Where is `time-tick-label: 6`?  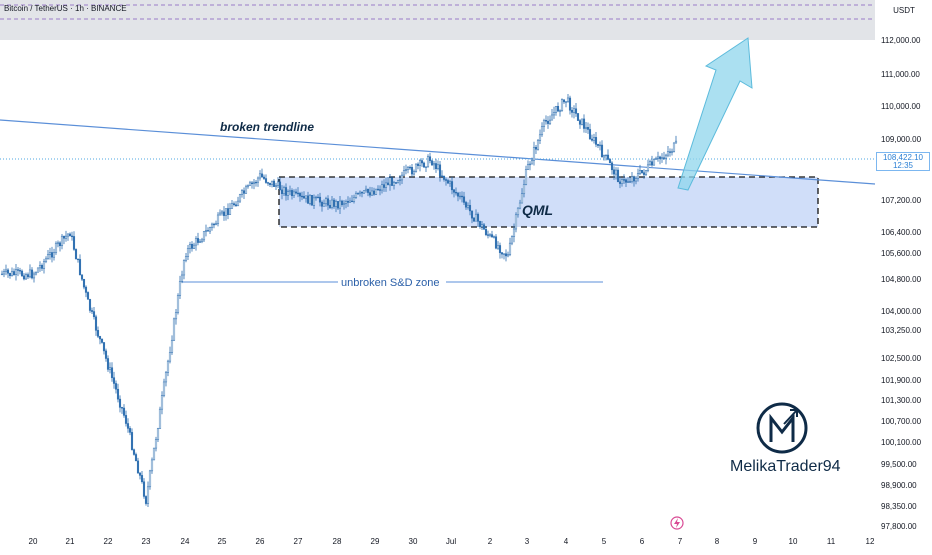 time-tick-label: 6 is located at coordinates (642, 541).